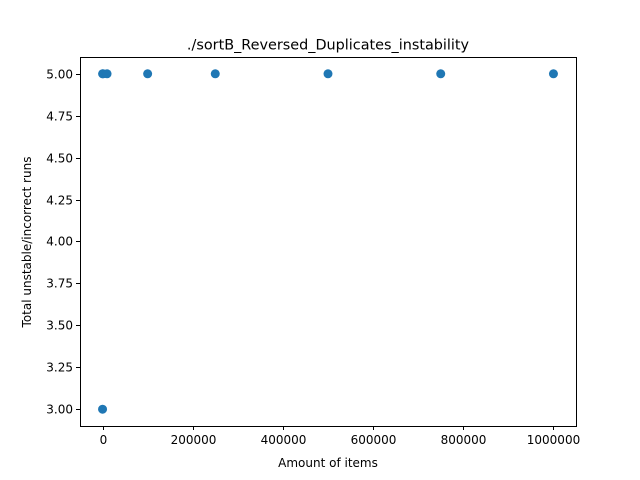 This screenshot has height=480, width=640. I want to click on y-tick-label: 3.75, so click(59, 284).